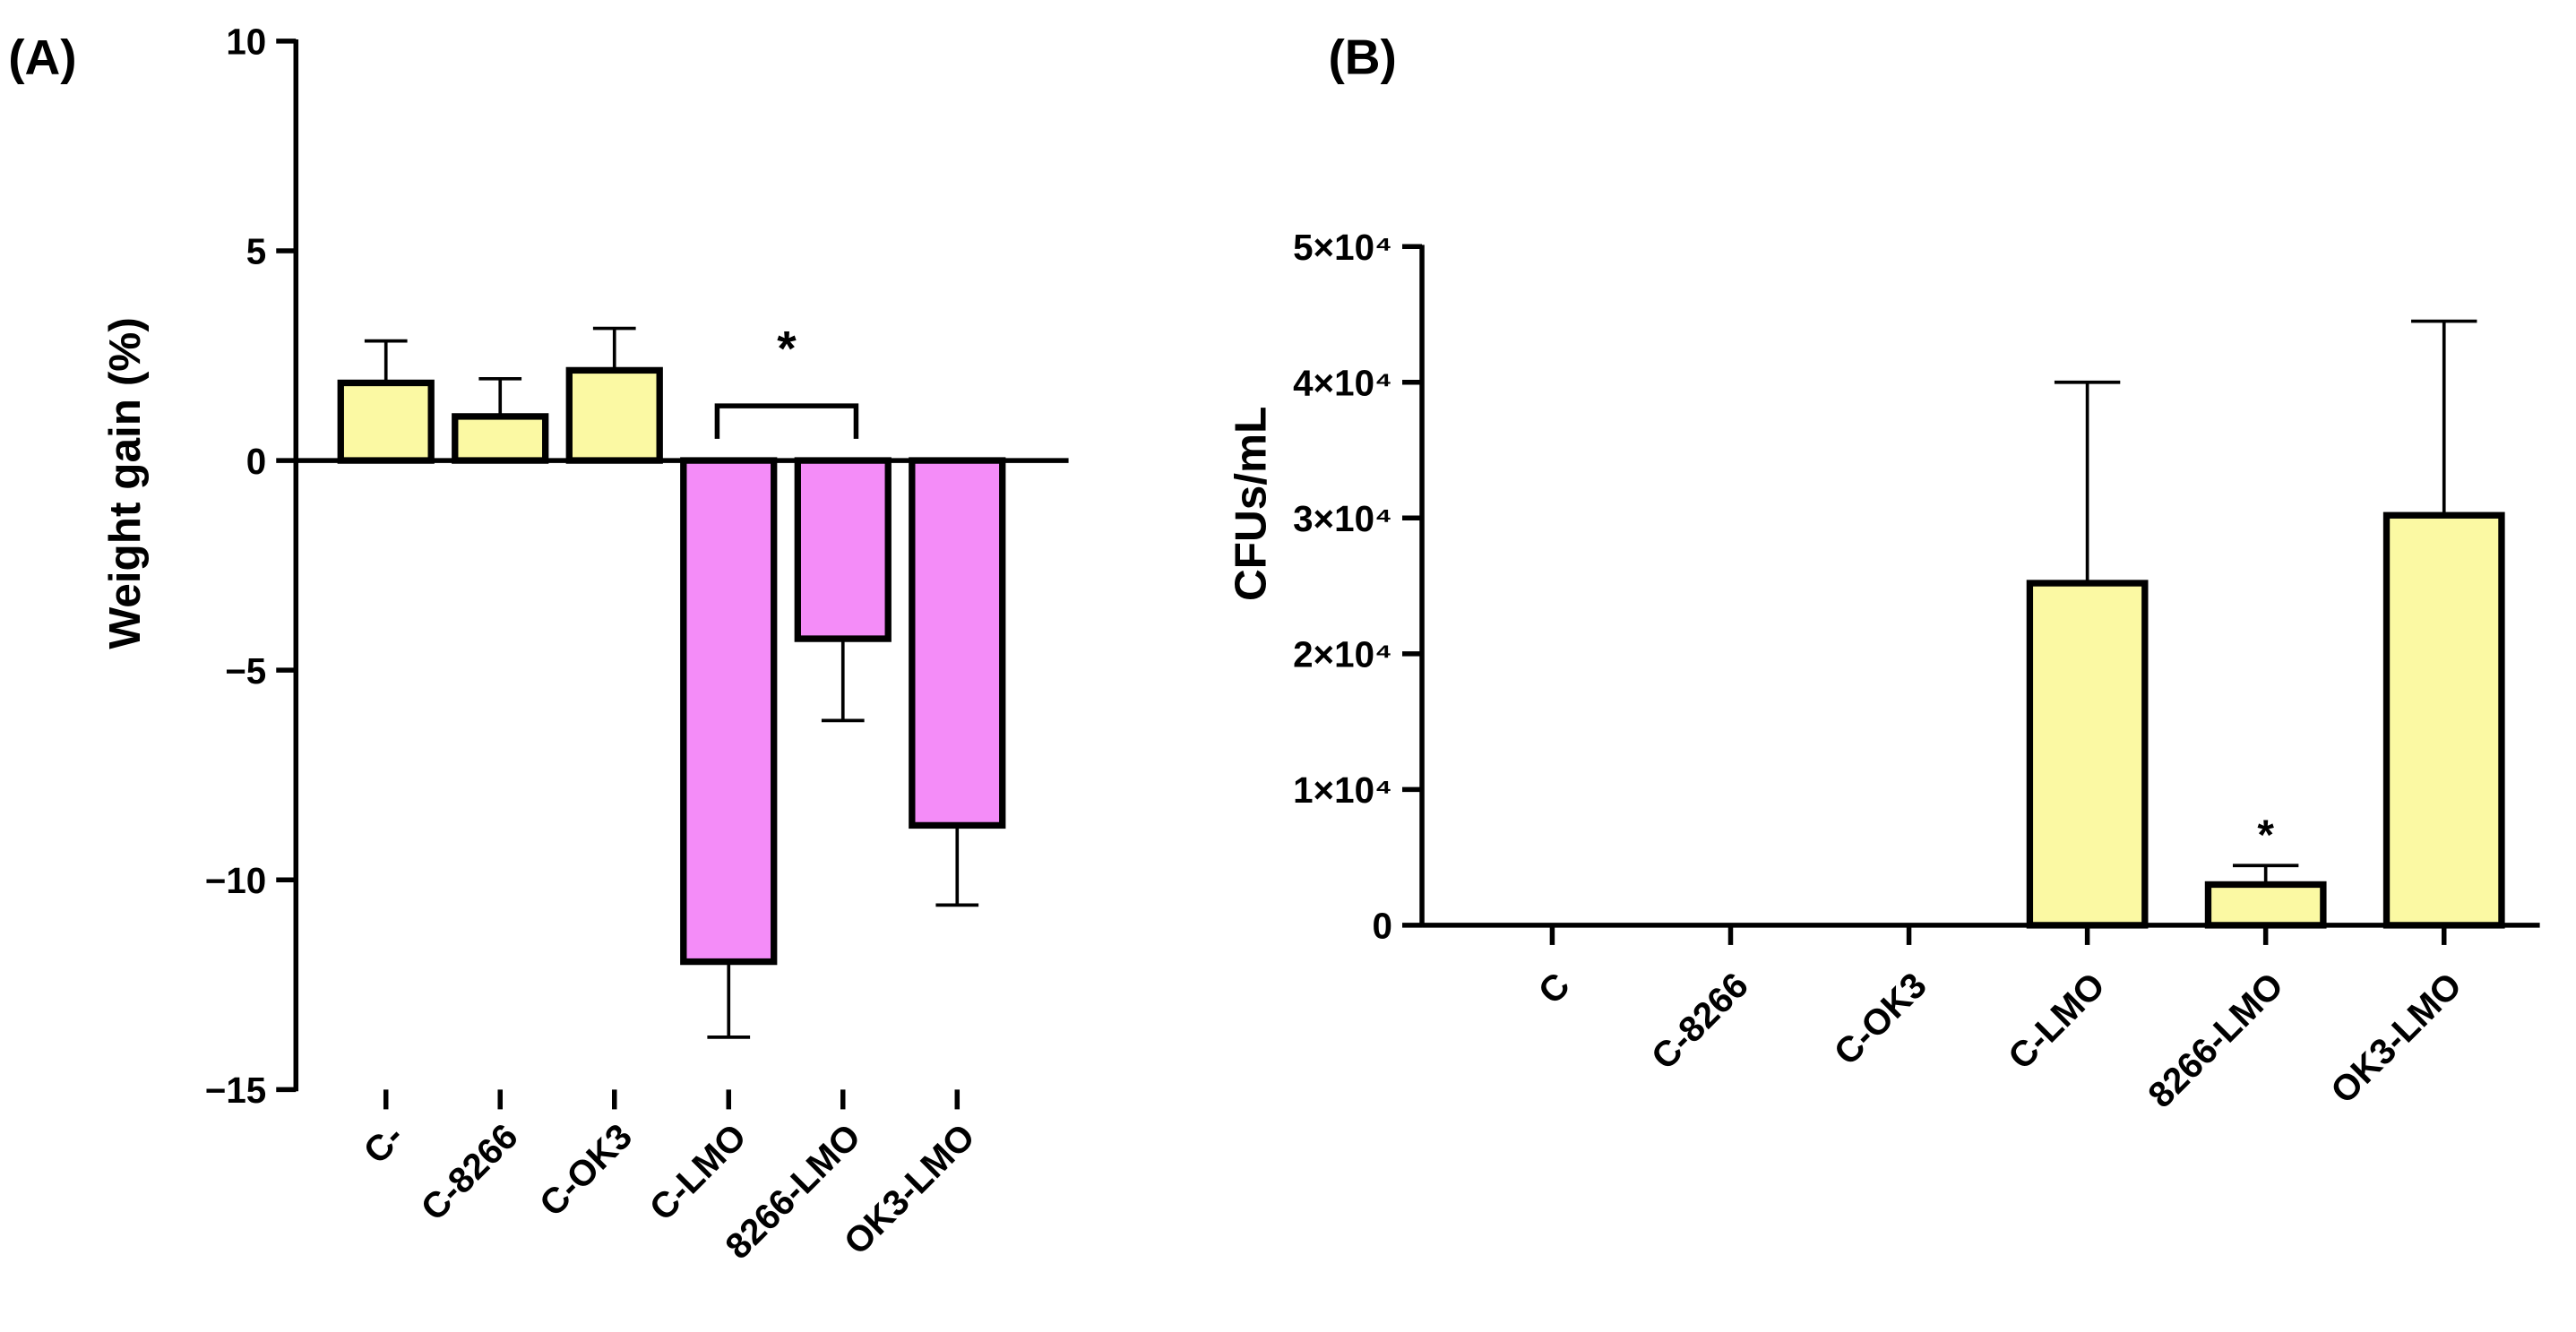 Image resolution: width=2576 pixels, height=1332 pixels. I want to click on y-tick-label: −10, so click(236, 880).